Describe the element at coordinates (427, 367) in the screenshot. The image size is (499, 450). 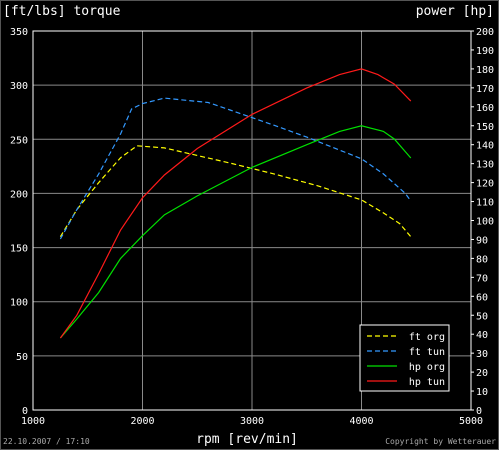
I see `legend-label: hp org` at that location.